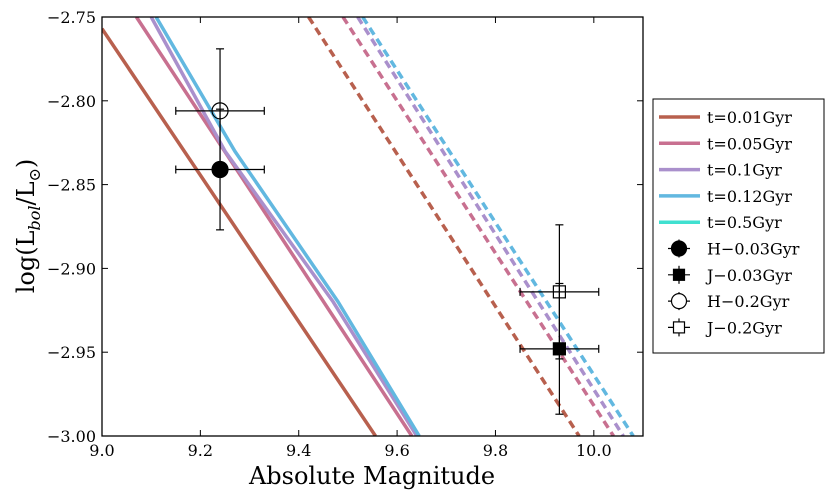 The width and height of the screenshot is (830, 498). Describe the element at coordinates (749, 117) in the screenshot. I see `legend-label: t=0.01Gyr` at that location.